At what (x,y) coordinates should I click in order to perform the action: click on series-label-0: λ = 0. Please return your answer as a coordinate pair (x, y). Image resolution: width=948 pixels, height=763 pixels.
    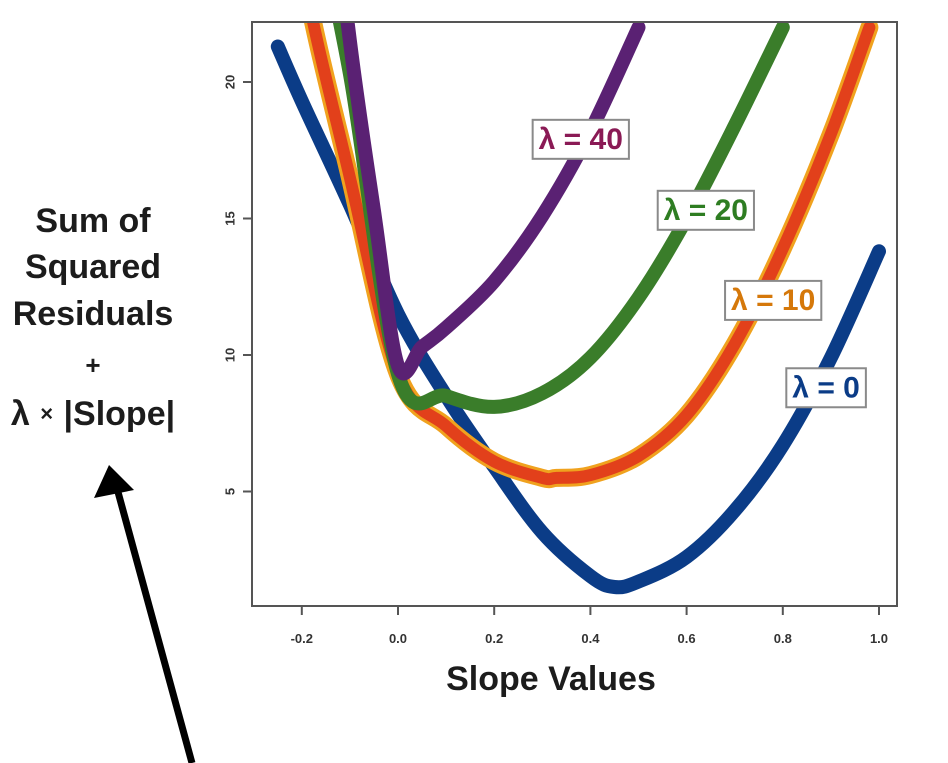
    Looking at the image, I should click on (826, 388).